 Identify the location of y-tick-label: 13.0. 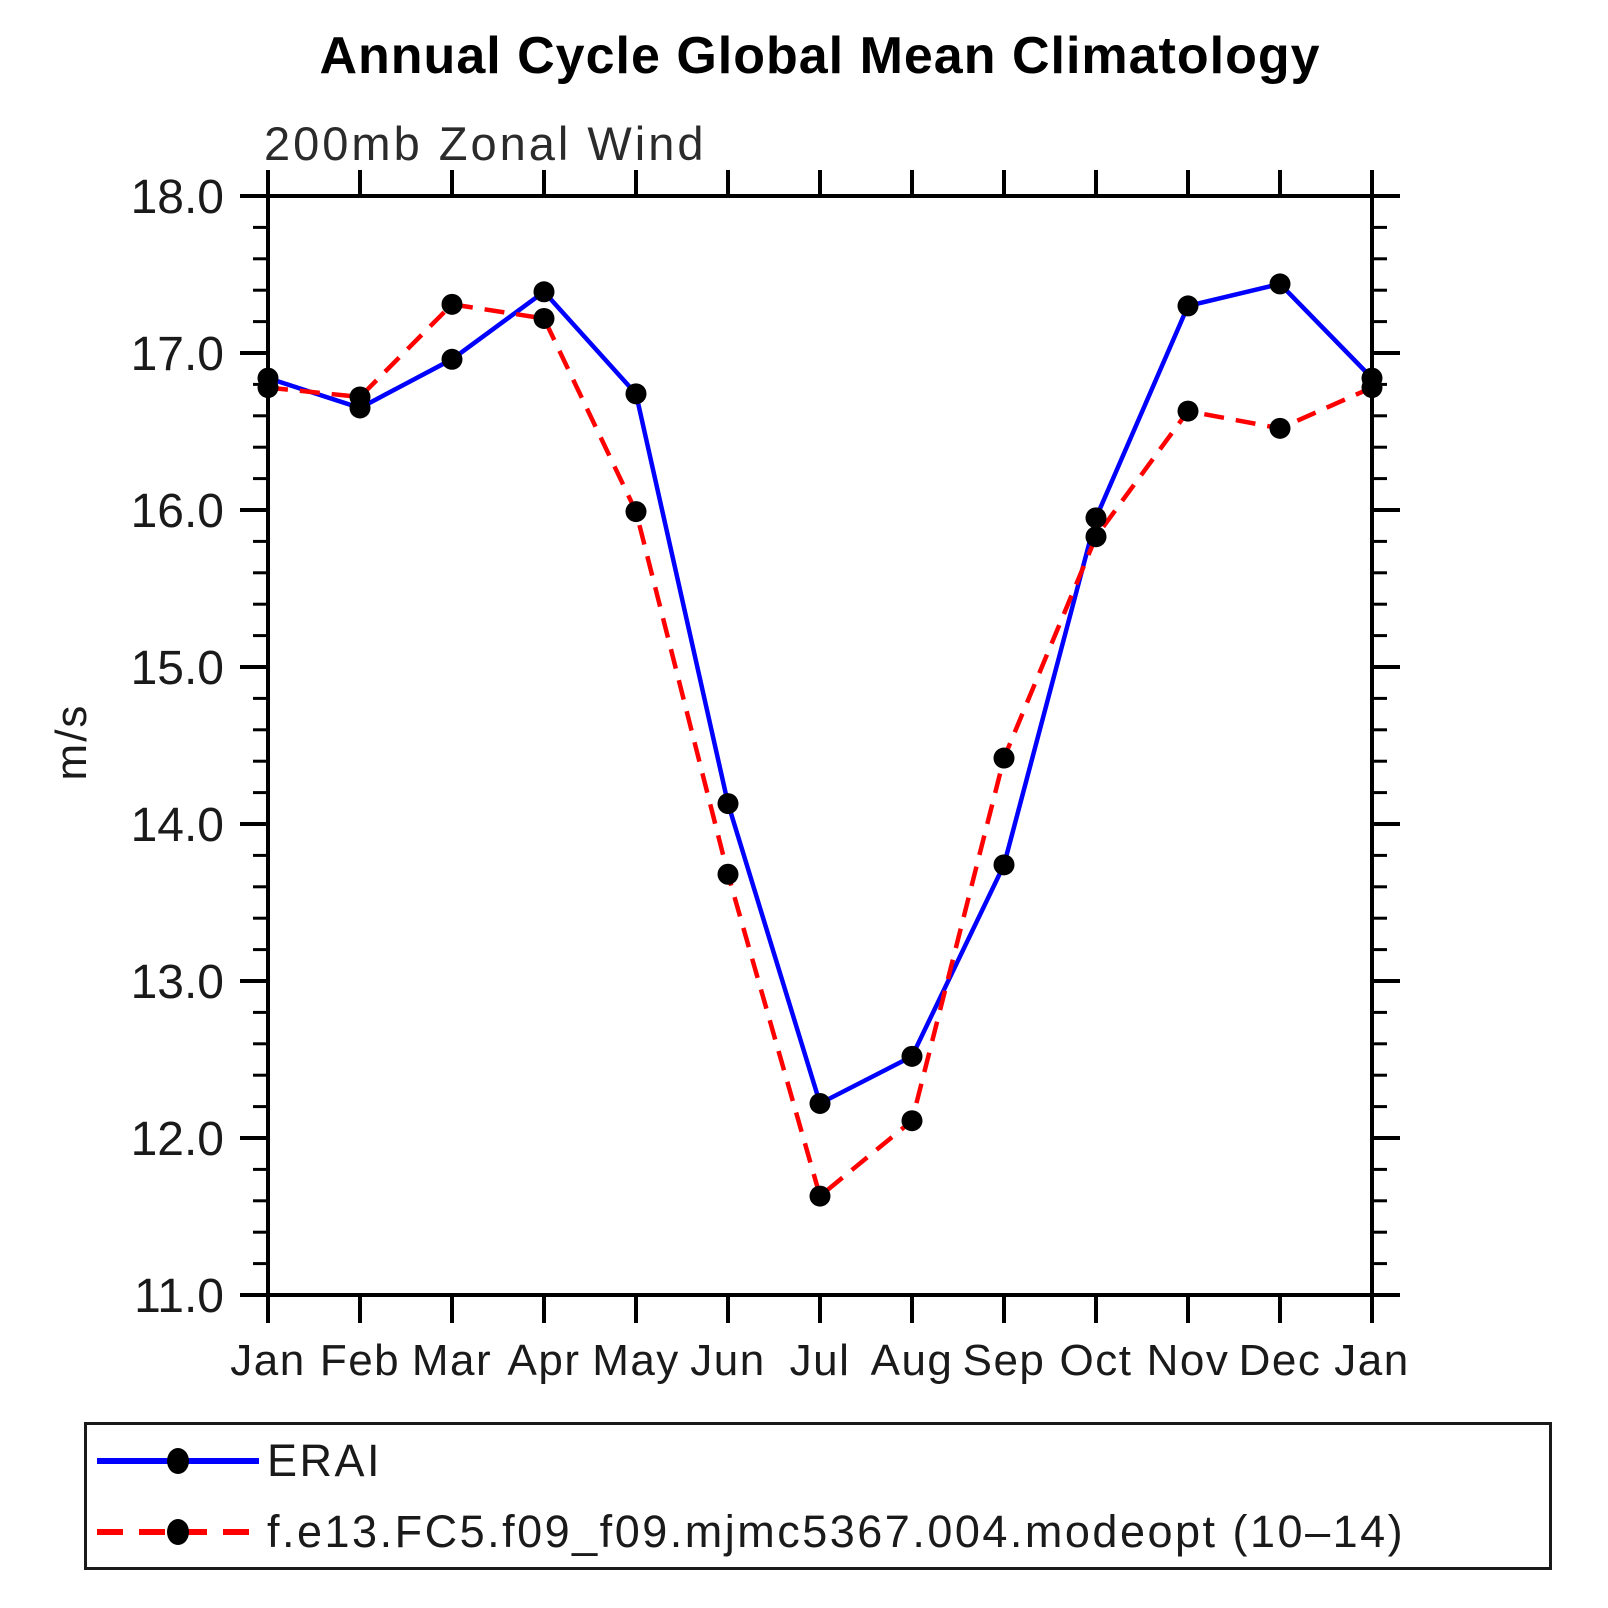
(177, 982).